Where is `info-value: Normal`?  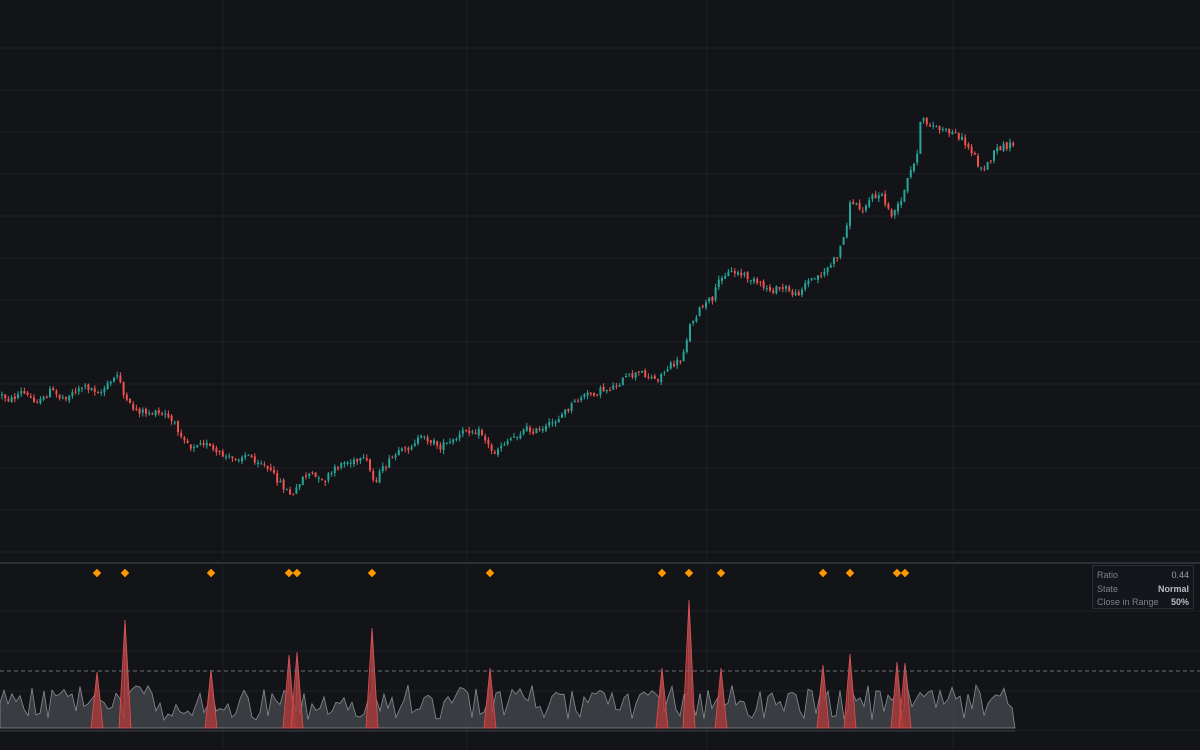 info-value: Normal is located at coordinates (1173, 588).